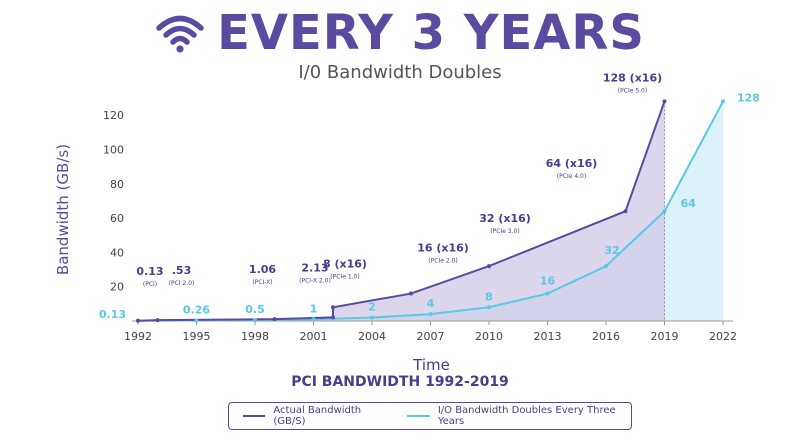  What do you see at coordinates (632, 77) in the screenshot?
I see `actual-data-label: 128 (x16)` at bounding box center [632, 77].